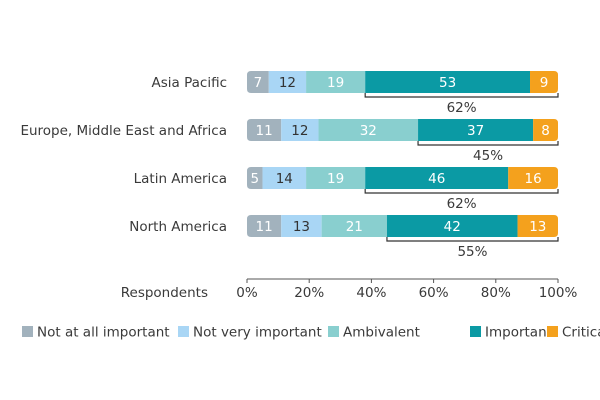 Image resolution: width=600 pixels, height=400 pixels. I want to click on bracket-total-label: 45%, so click(488, 156).